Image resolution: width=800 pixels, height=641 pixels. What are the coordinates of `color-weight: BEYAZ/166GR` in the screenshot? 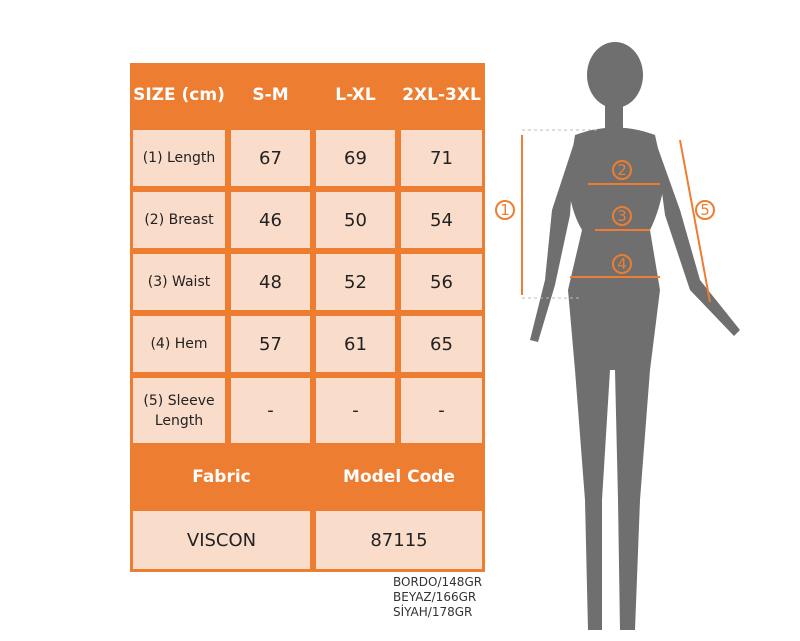 It's located at (435, 597).